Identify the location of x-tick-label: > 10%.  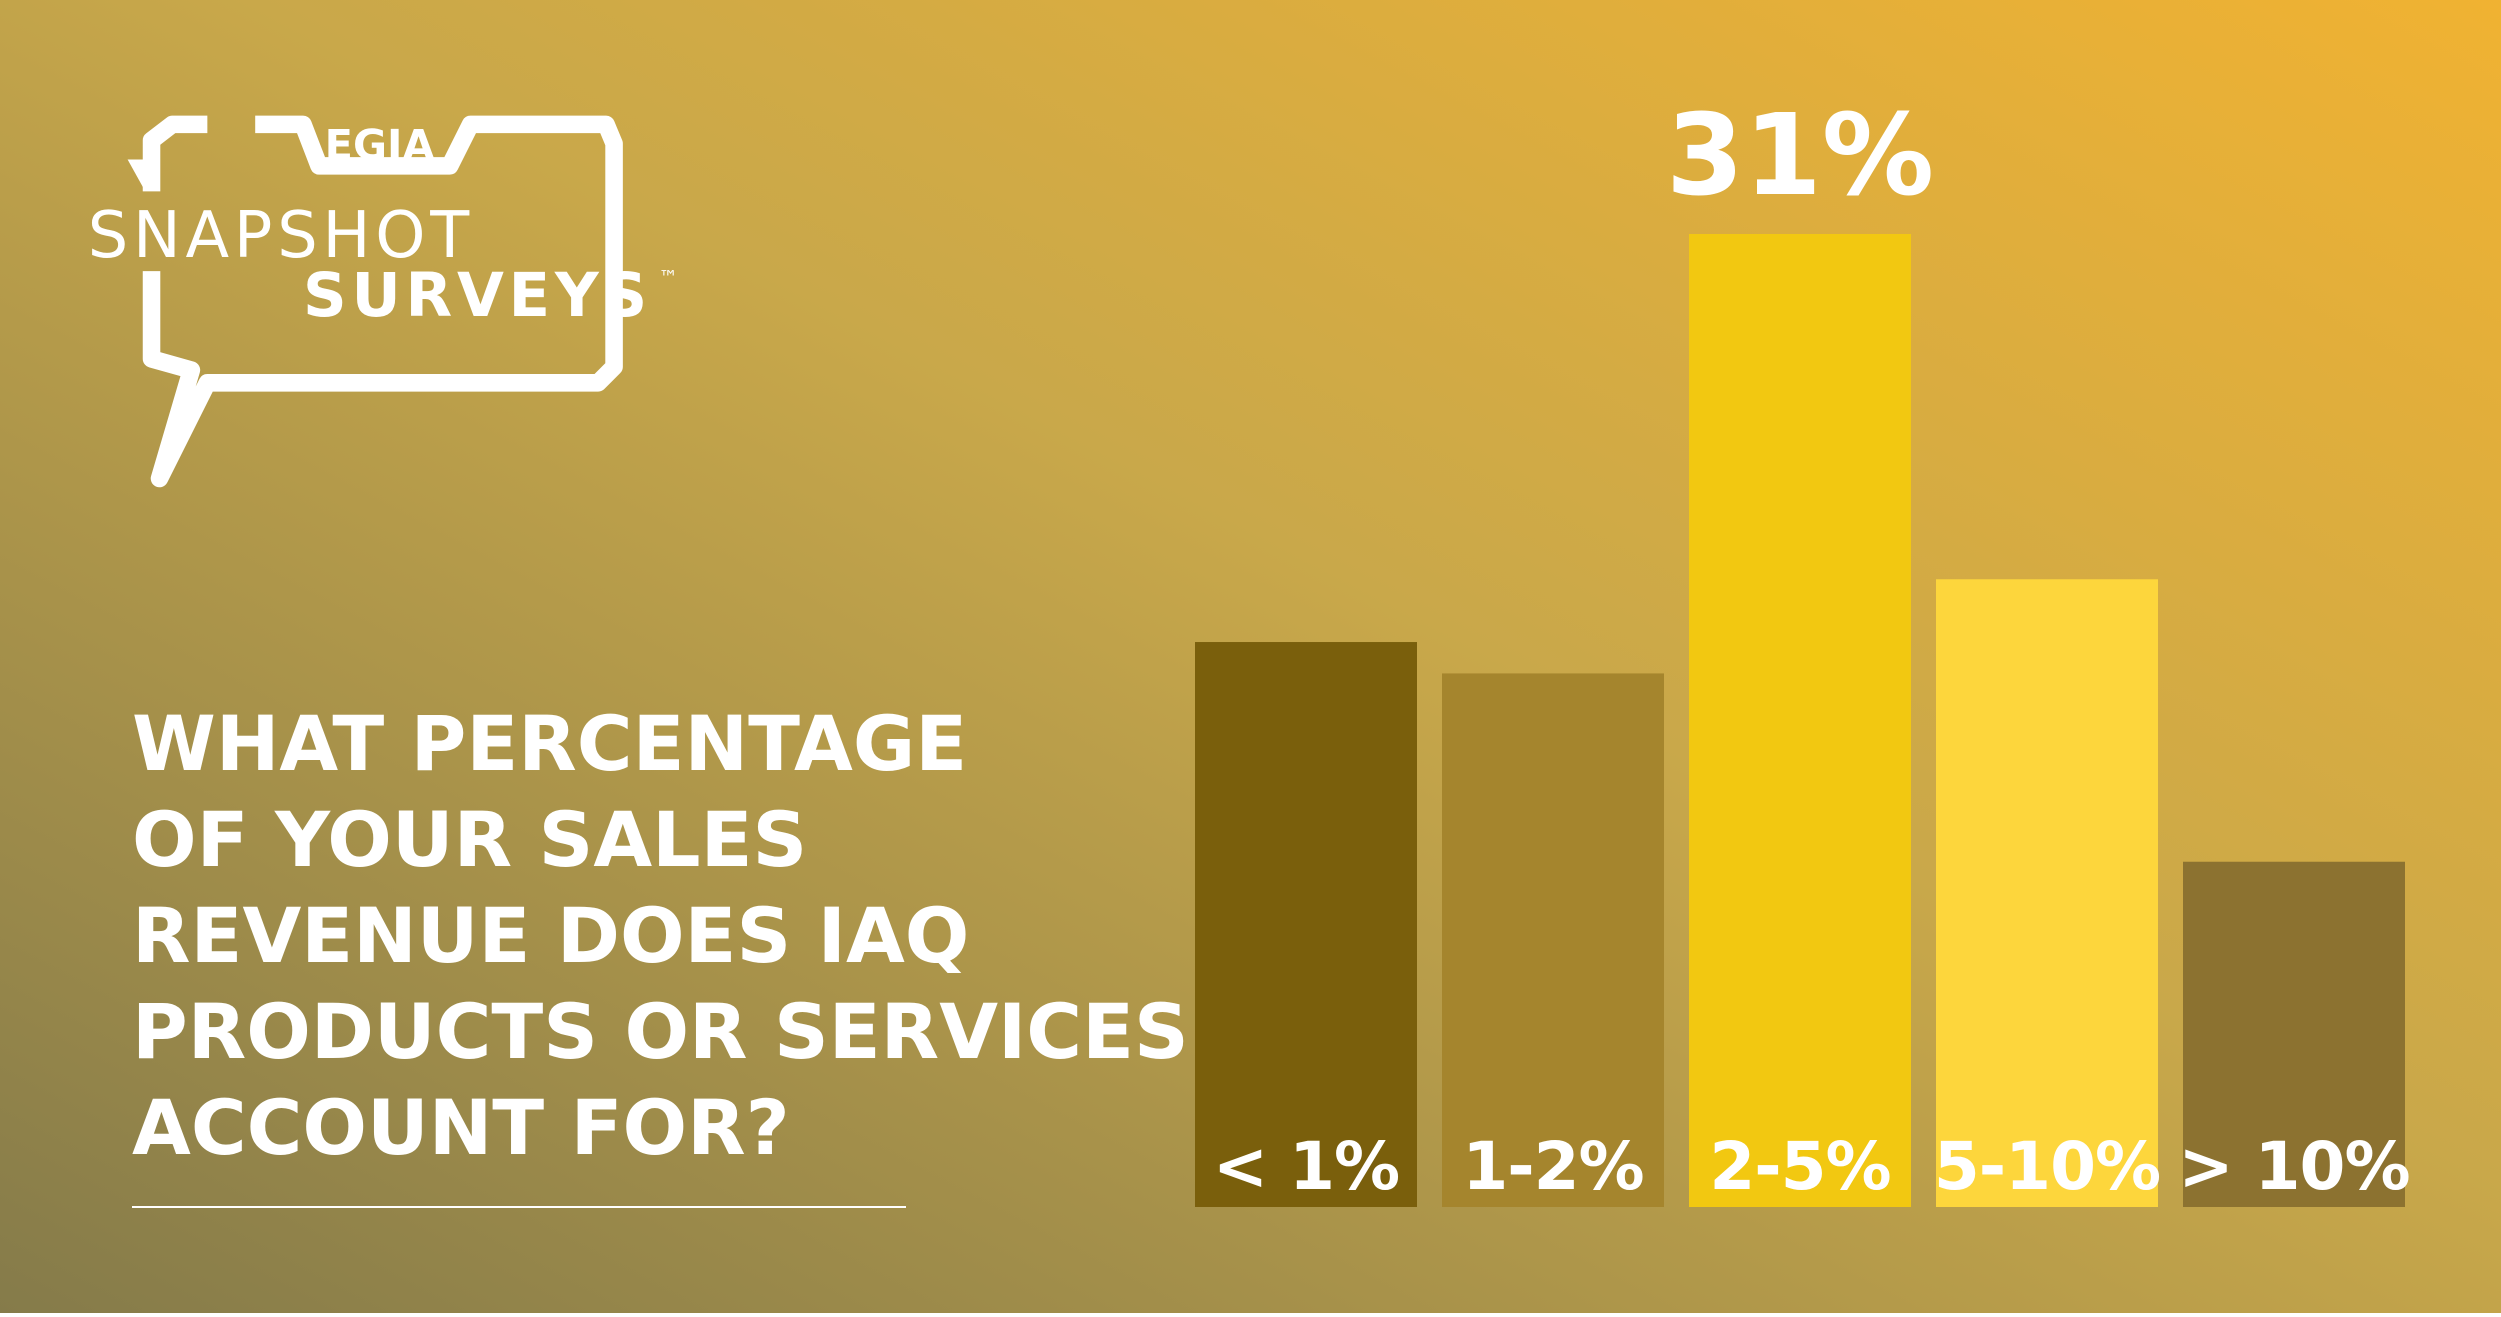
(2293, 1166).